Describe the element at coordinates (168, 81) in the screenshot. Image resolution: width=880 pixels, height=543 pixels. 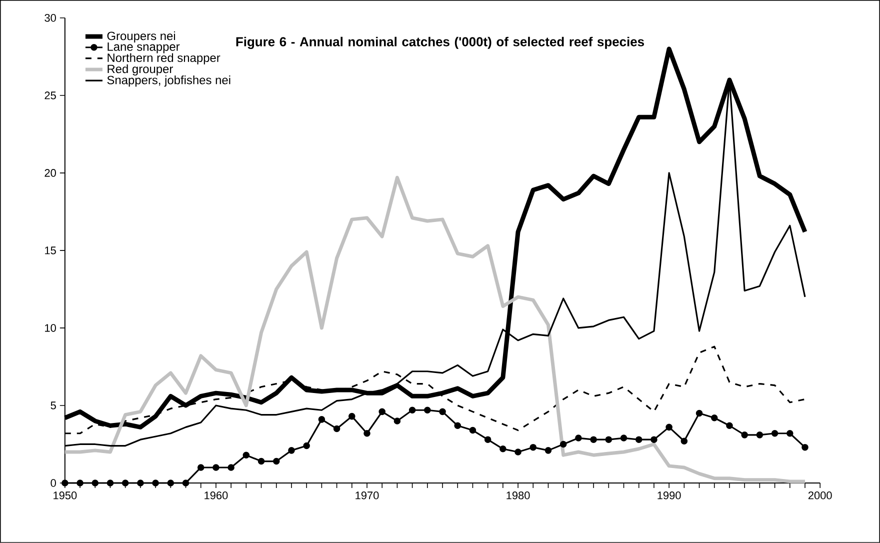
I see `legend-label: Snappers, jobfishes nei` at that location.